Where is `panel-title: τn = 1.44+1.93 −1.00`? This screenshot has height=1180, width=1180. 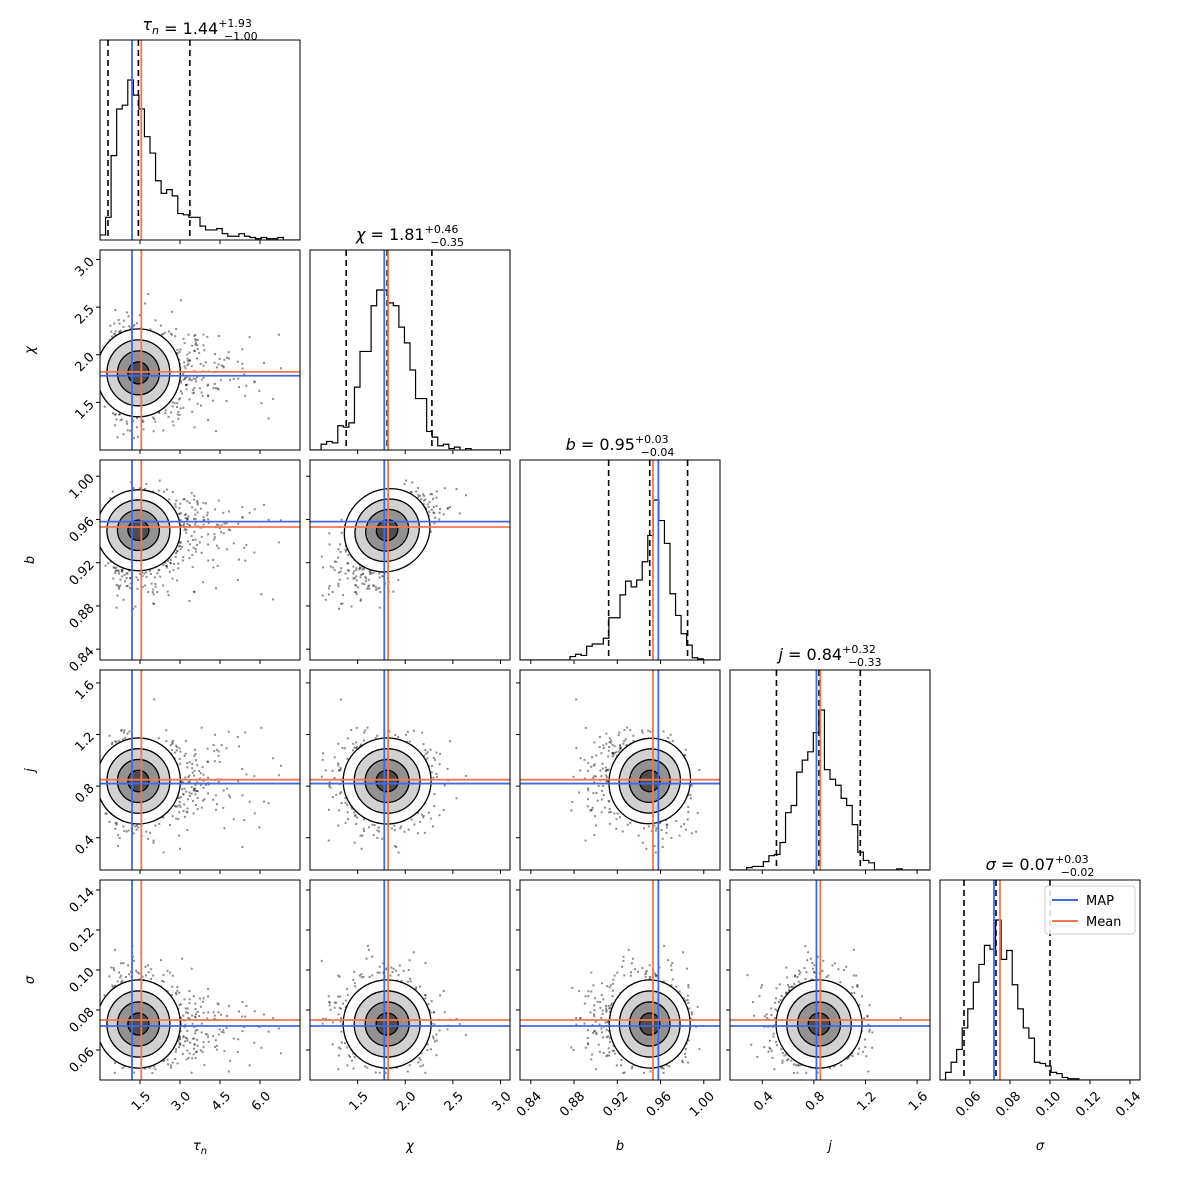 panel-title: τn = 1.44+1.93 −1.00 is located at coordinates (199, 29).